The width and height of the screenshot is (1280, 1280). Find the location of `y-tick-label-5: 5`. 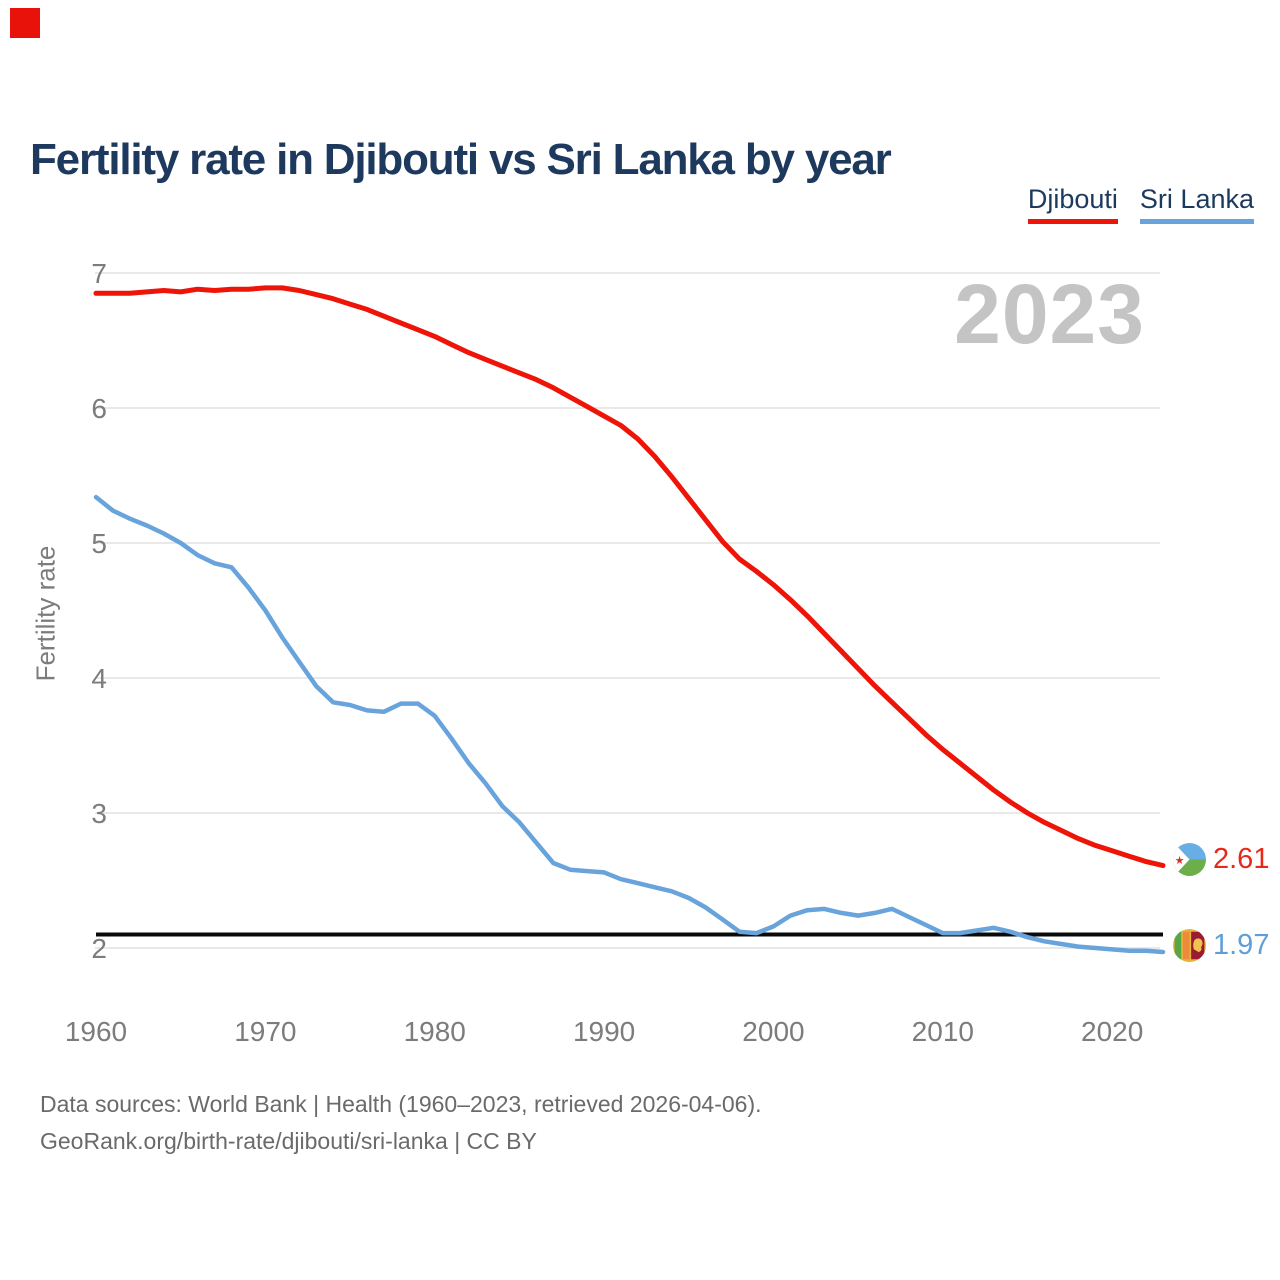

y-tick-label-5: 5 is located at coordinates (99, 543).